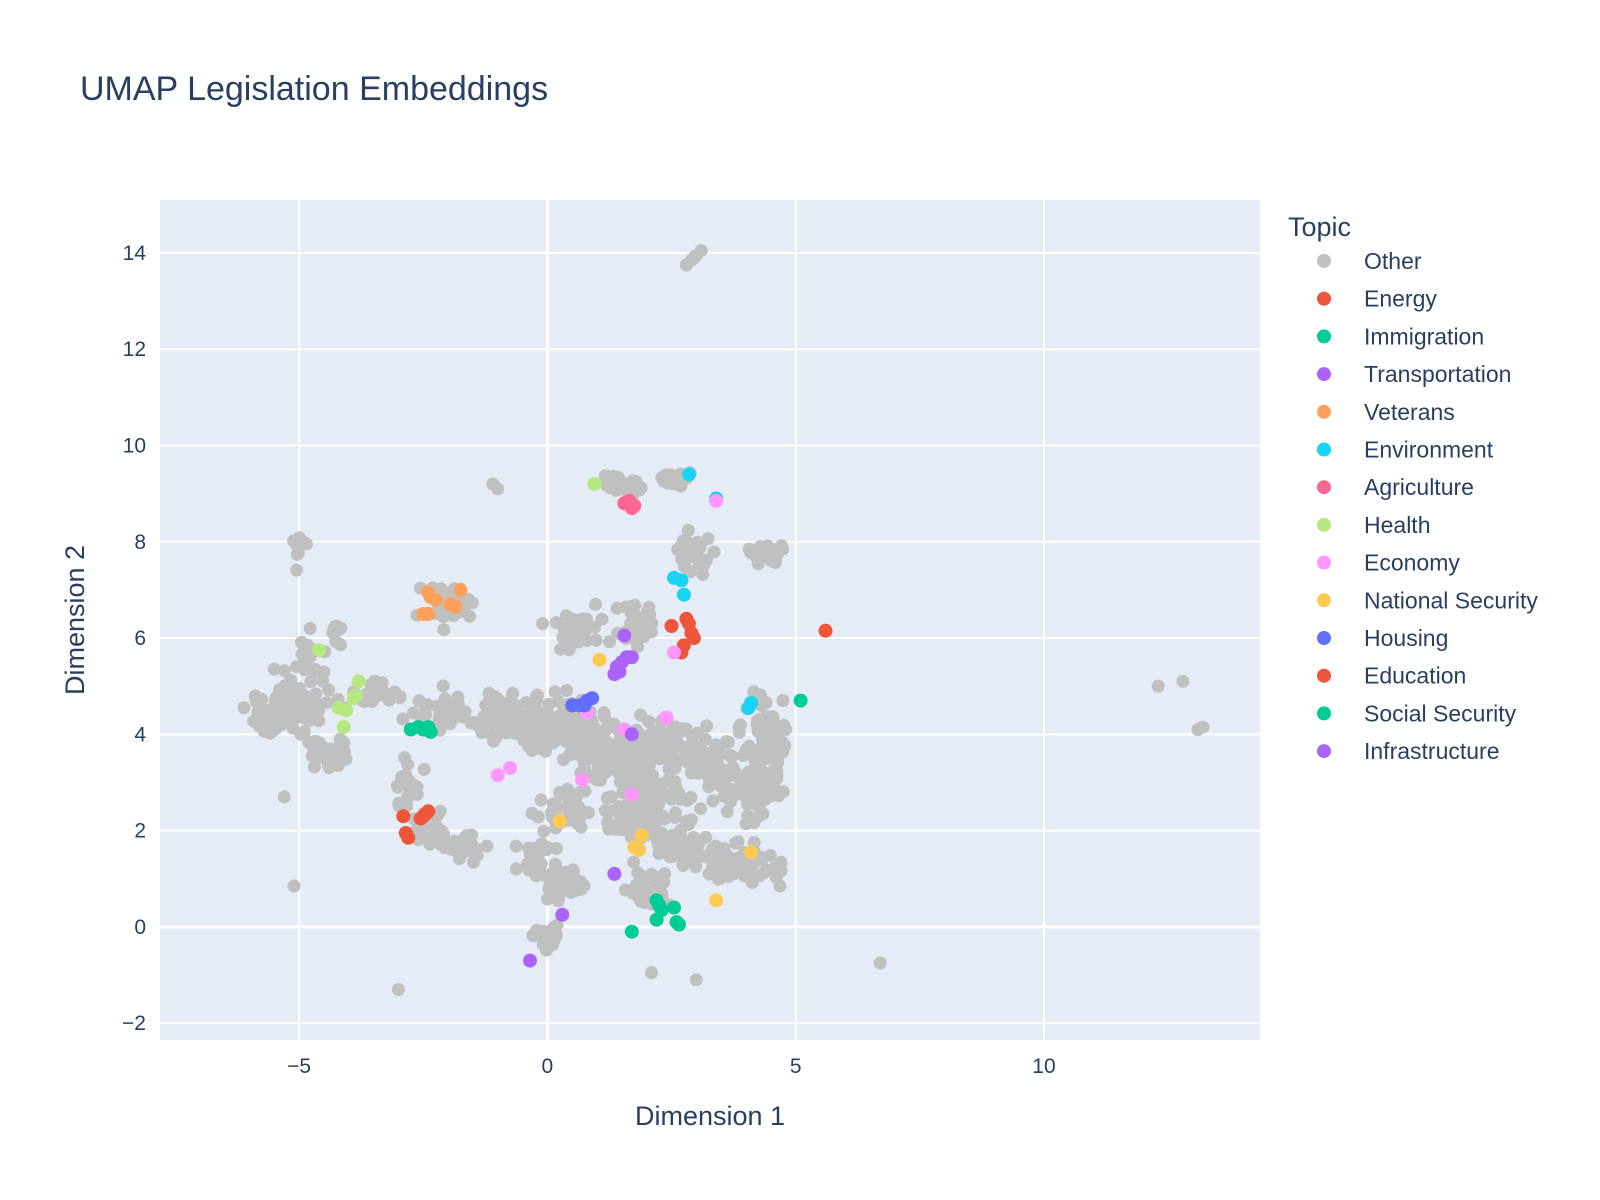 The height and width of the screenshot is (1200, 1600). What do you see at coordinates (1408, 751) in the screenshot?
I see `legend-item-infrastructure: Infrastructure` at bounding box center [1408, 751].